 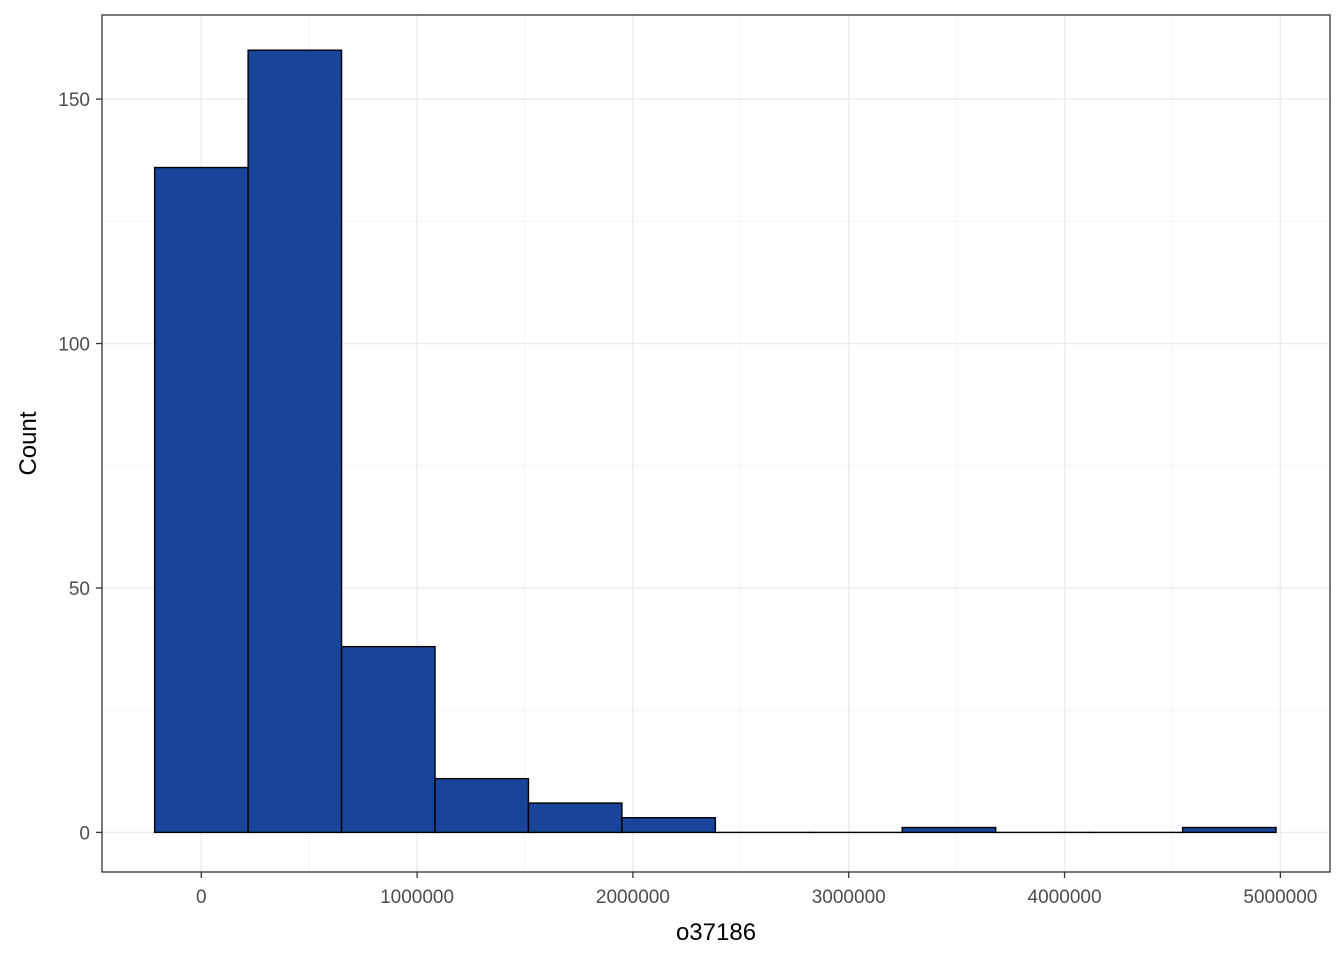 I want to click on y-tick-label: 50, so click(x=79, y=589).